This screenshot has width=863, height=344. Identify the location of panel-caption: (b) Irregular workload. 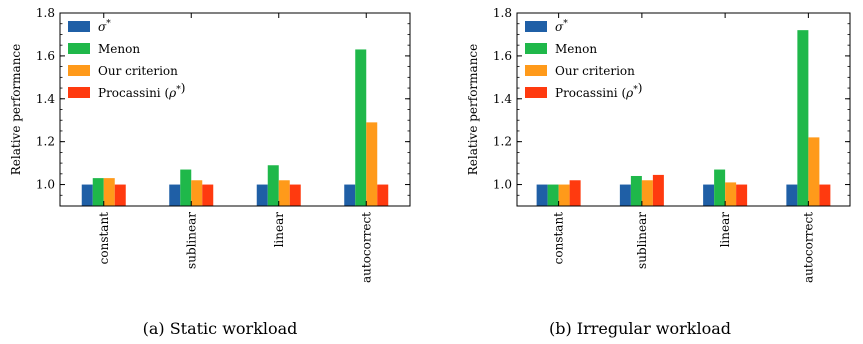
(640, 328).